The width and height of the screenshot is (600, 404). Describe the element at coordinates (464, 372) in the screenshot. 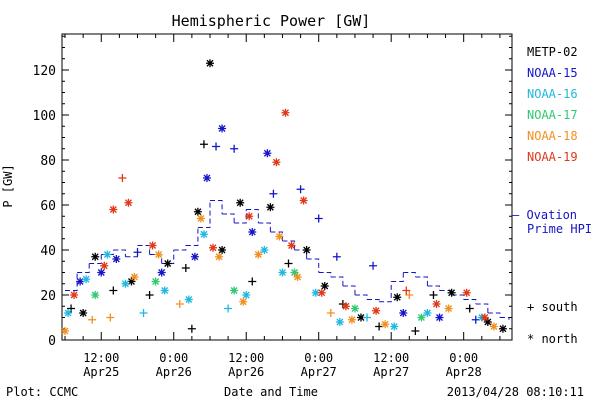

I see `x-tick-date-label: Apr28` at that location.